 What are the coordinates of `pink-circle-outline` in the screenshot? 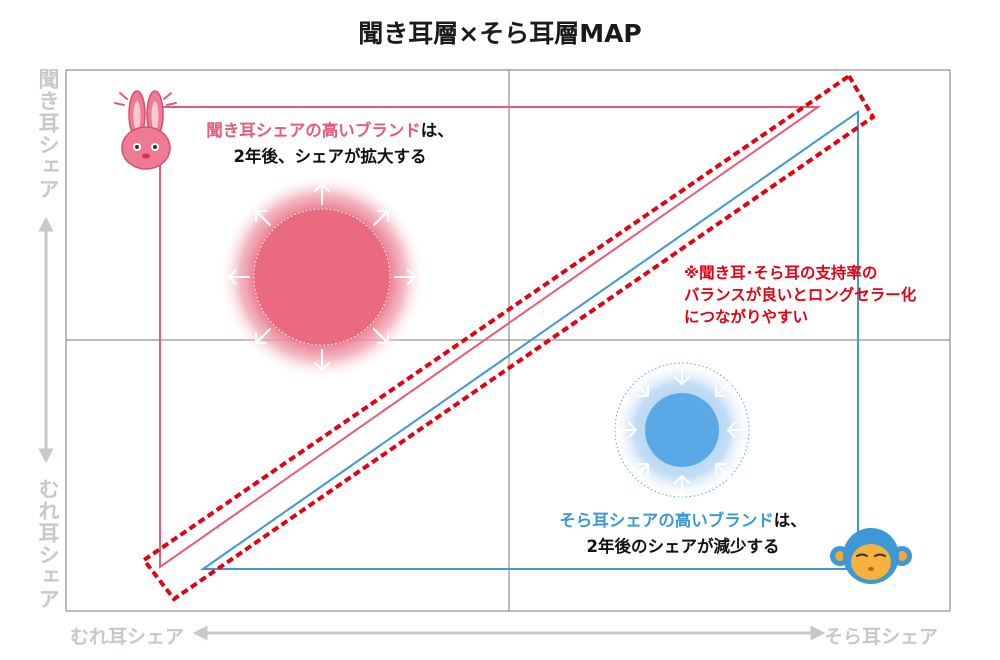 It's located at (322, 277).